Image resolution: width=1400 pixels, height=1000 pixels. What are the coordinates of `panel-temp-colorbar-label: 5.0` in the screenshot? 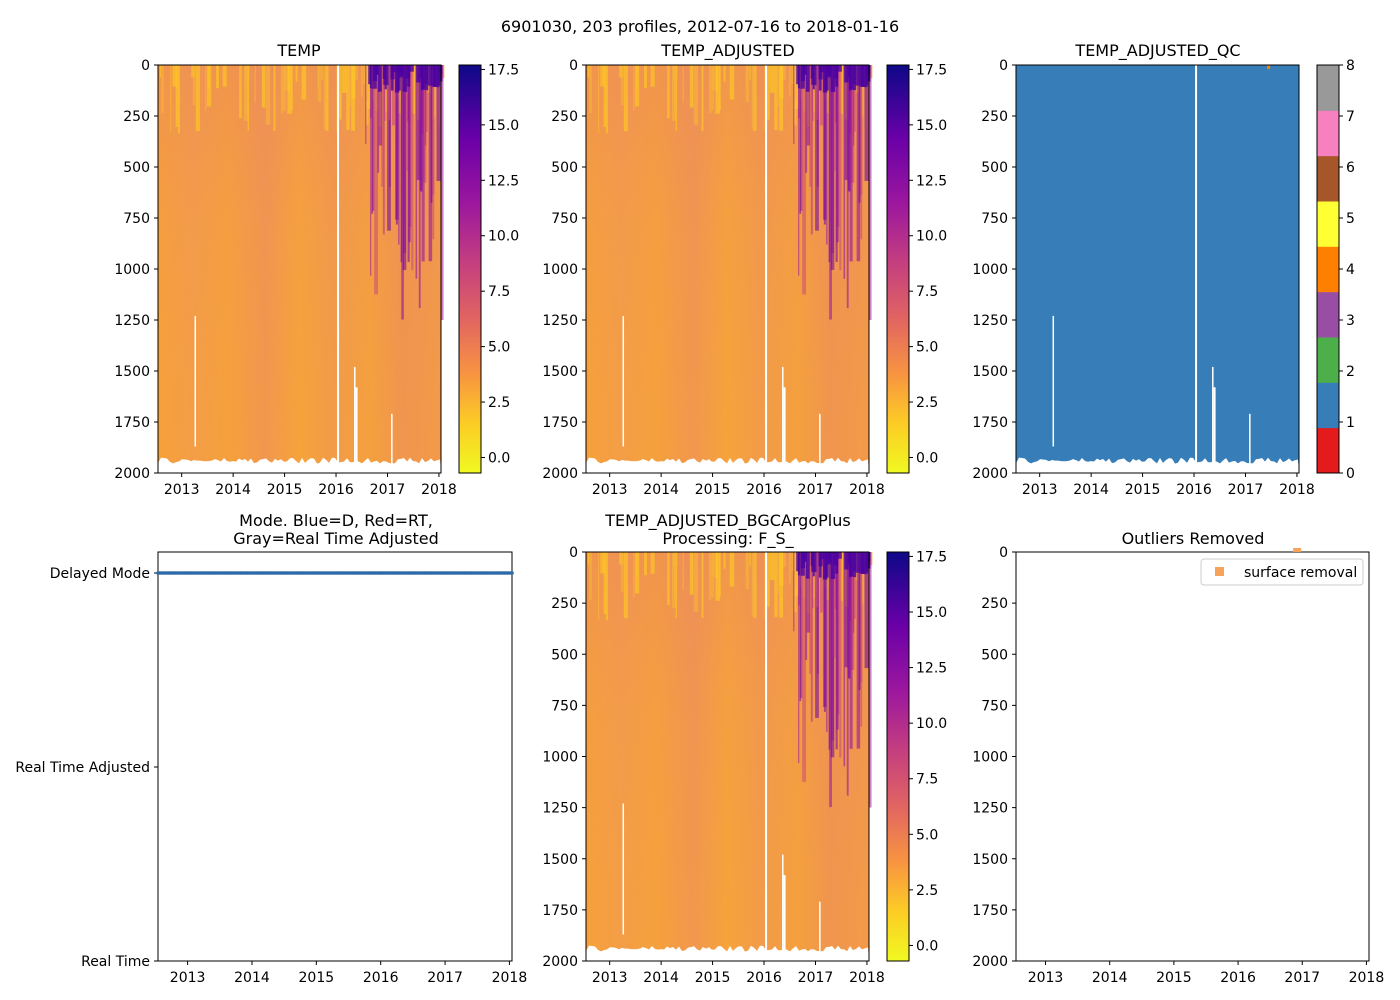 It's located at (499, 348).